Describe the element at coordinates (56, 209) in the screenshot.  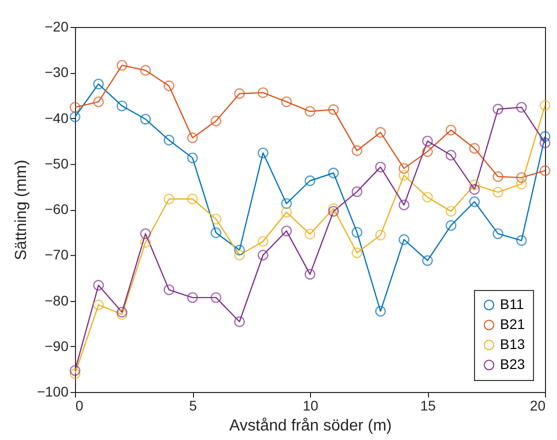
I see `y-tick-label: −60` at that location.